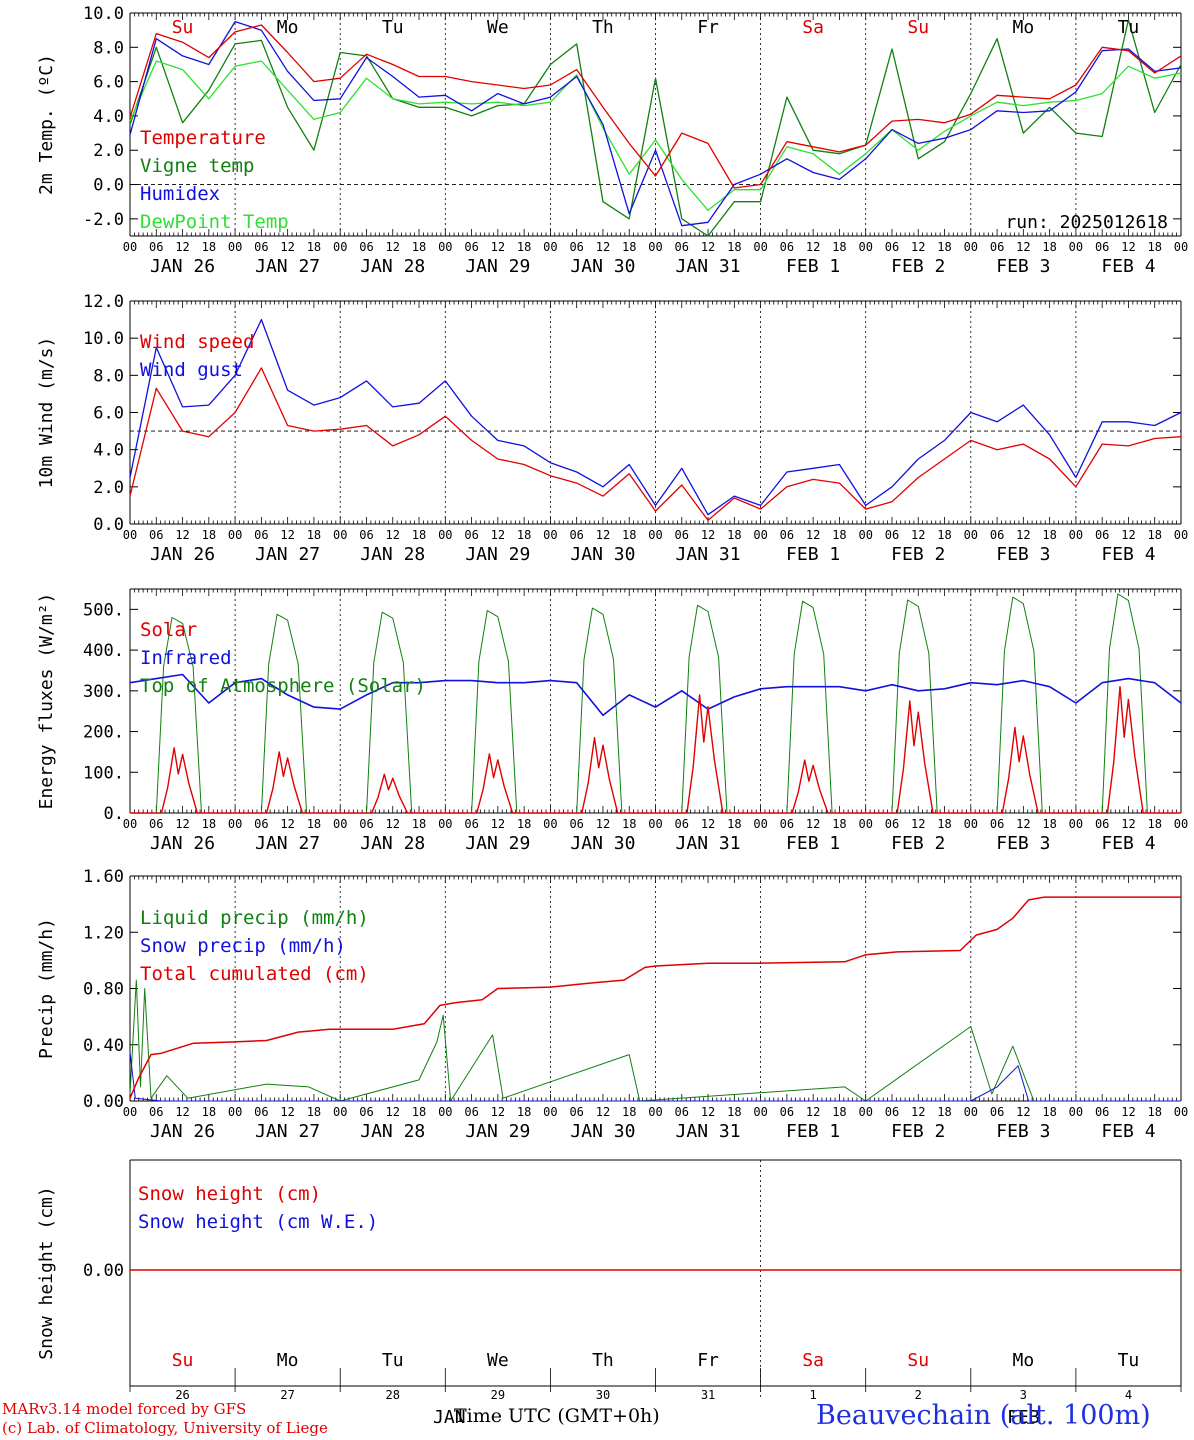 The image size is (1194, 1440). I want to click on legend-item: Liquid precip (mm/h), so click(254, 918).